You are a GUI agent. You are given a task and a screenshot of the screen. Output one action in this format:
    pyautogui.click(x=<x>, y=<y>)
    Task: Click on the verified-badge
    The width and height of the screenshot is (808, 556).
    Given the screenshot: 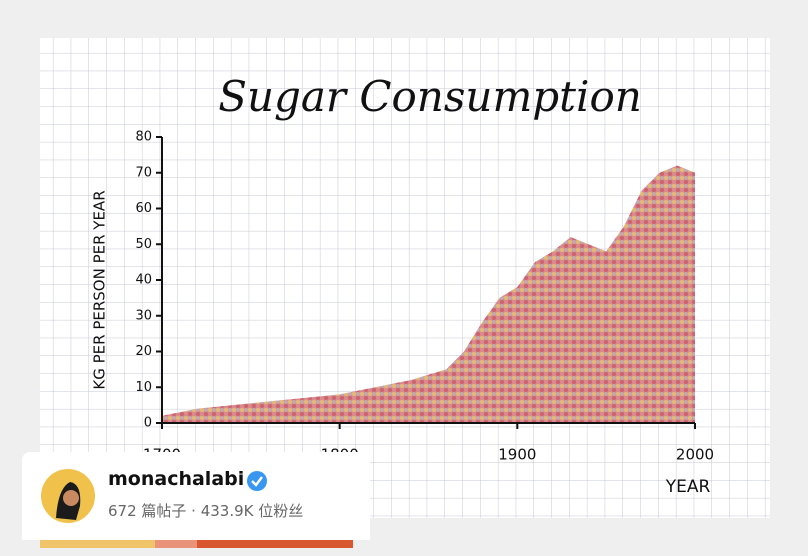 What is the action you would take?
    pyautogui.click(x=257, y=481)
    